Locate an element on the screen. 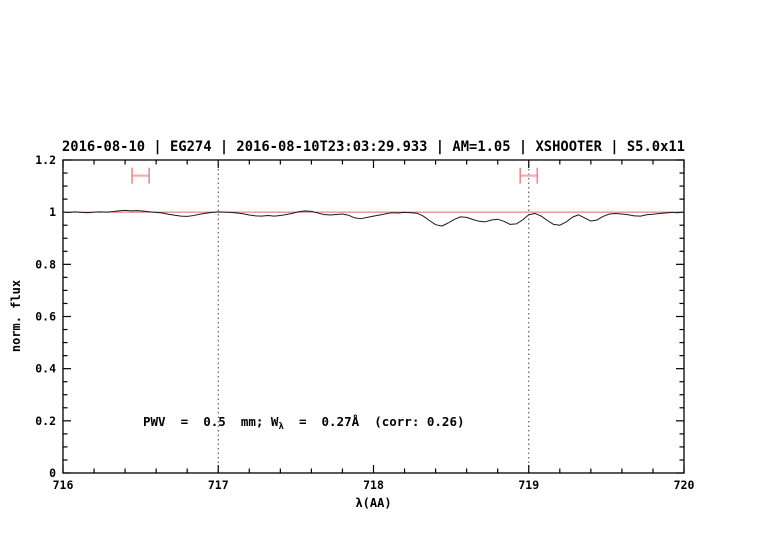 The image size is (782, 546). pwv-annotation-part2: = 0.27Å (corr: 0.26) is located at coordinates (374, 421).